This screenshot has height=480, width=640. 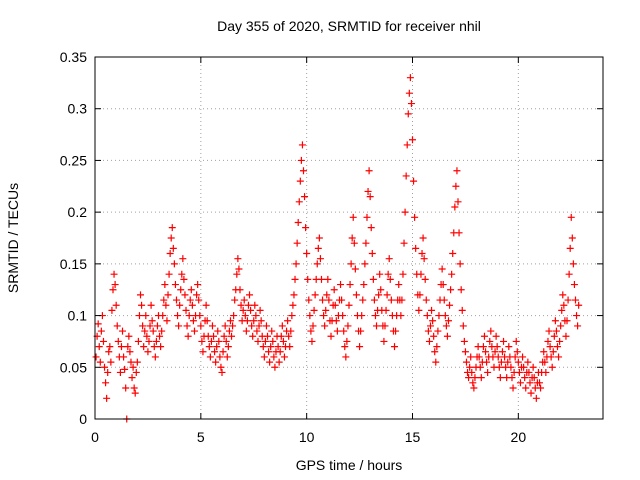 What do you see at coordinates (78, 212) in the screenshot?
I see `y-tick-label: 0.2` at bounding box center [78, 212].